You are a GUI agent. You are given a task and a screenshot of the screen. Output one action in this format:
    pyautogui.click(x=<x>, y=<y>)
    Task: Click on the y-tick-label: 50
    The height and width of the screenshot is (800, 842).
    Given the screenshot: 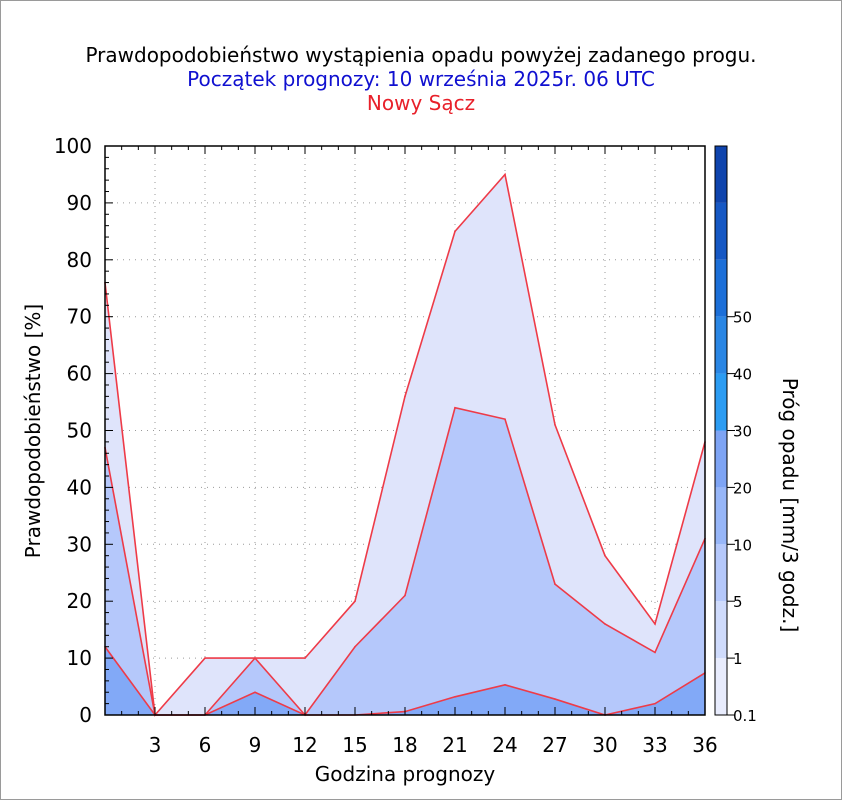 What is the action you would take?
    pyautogui.click(x=79, y=431)
    